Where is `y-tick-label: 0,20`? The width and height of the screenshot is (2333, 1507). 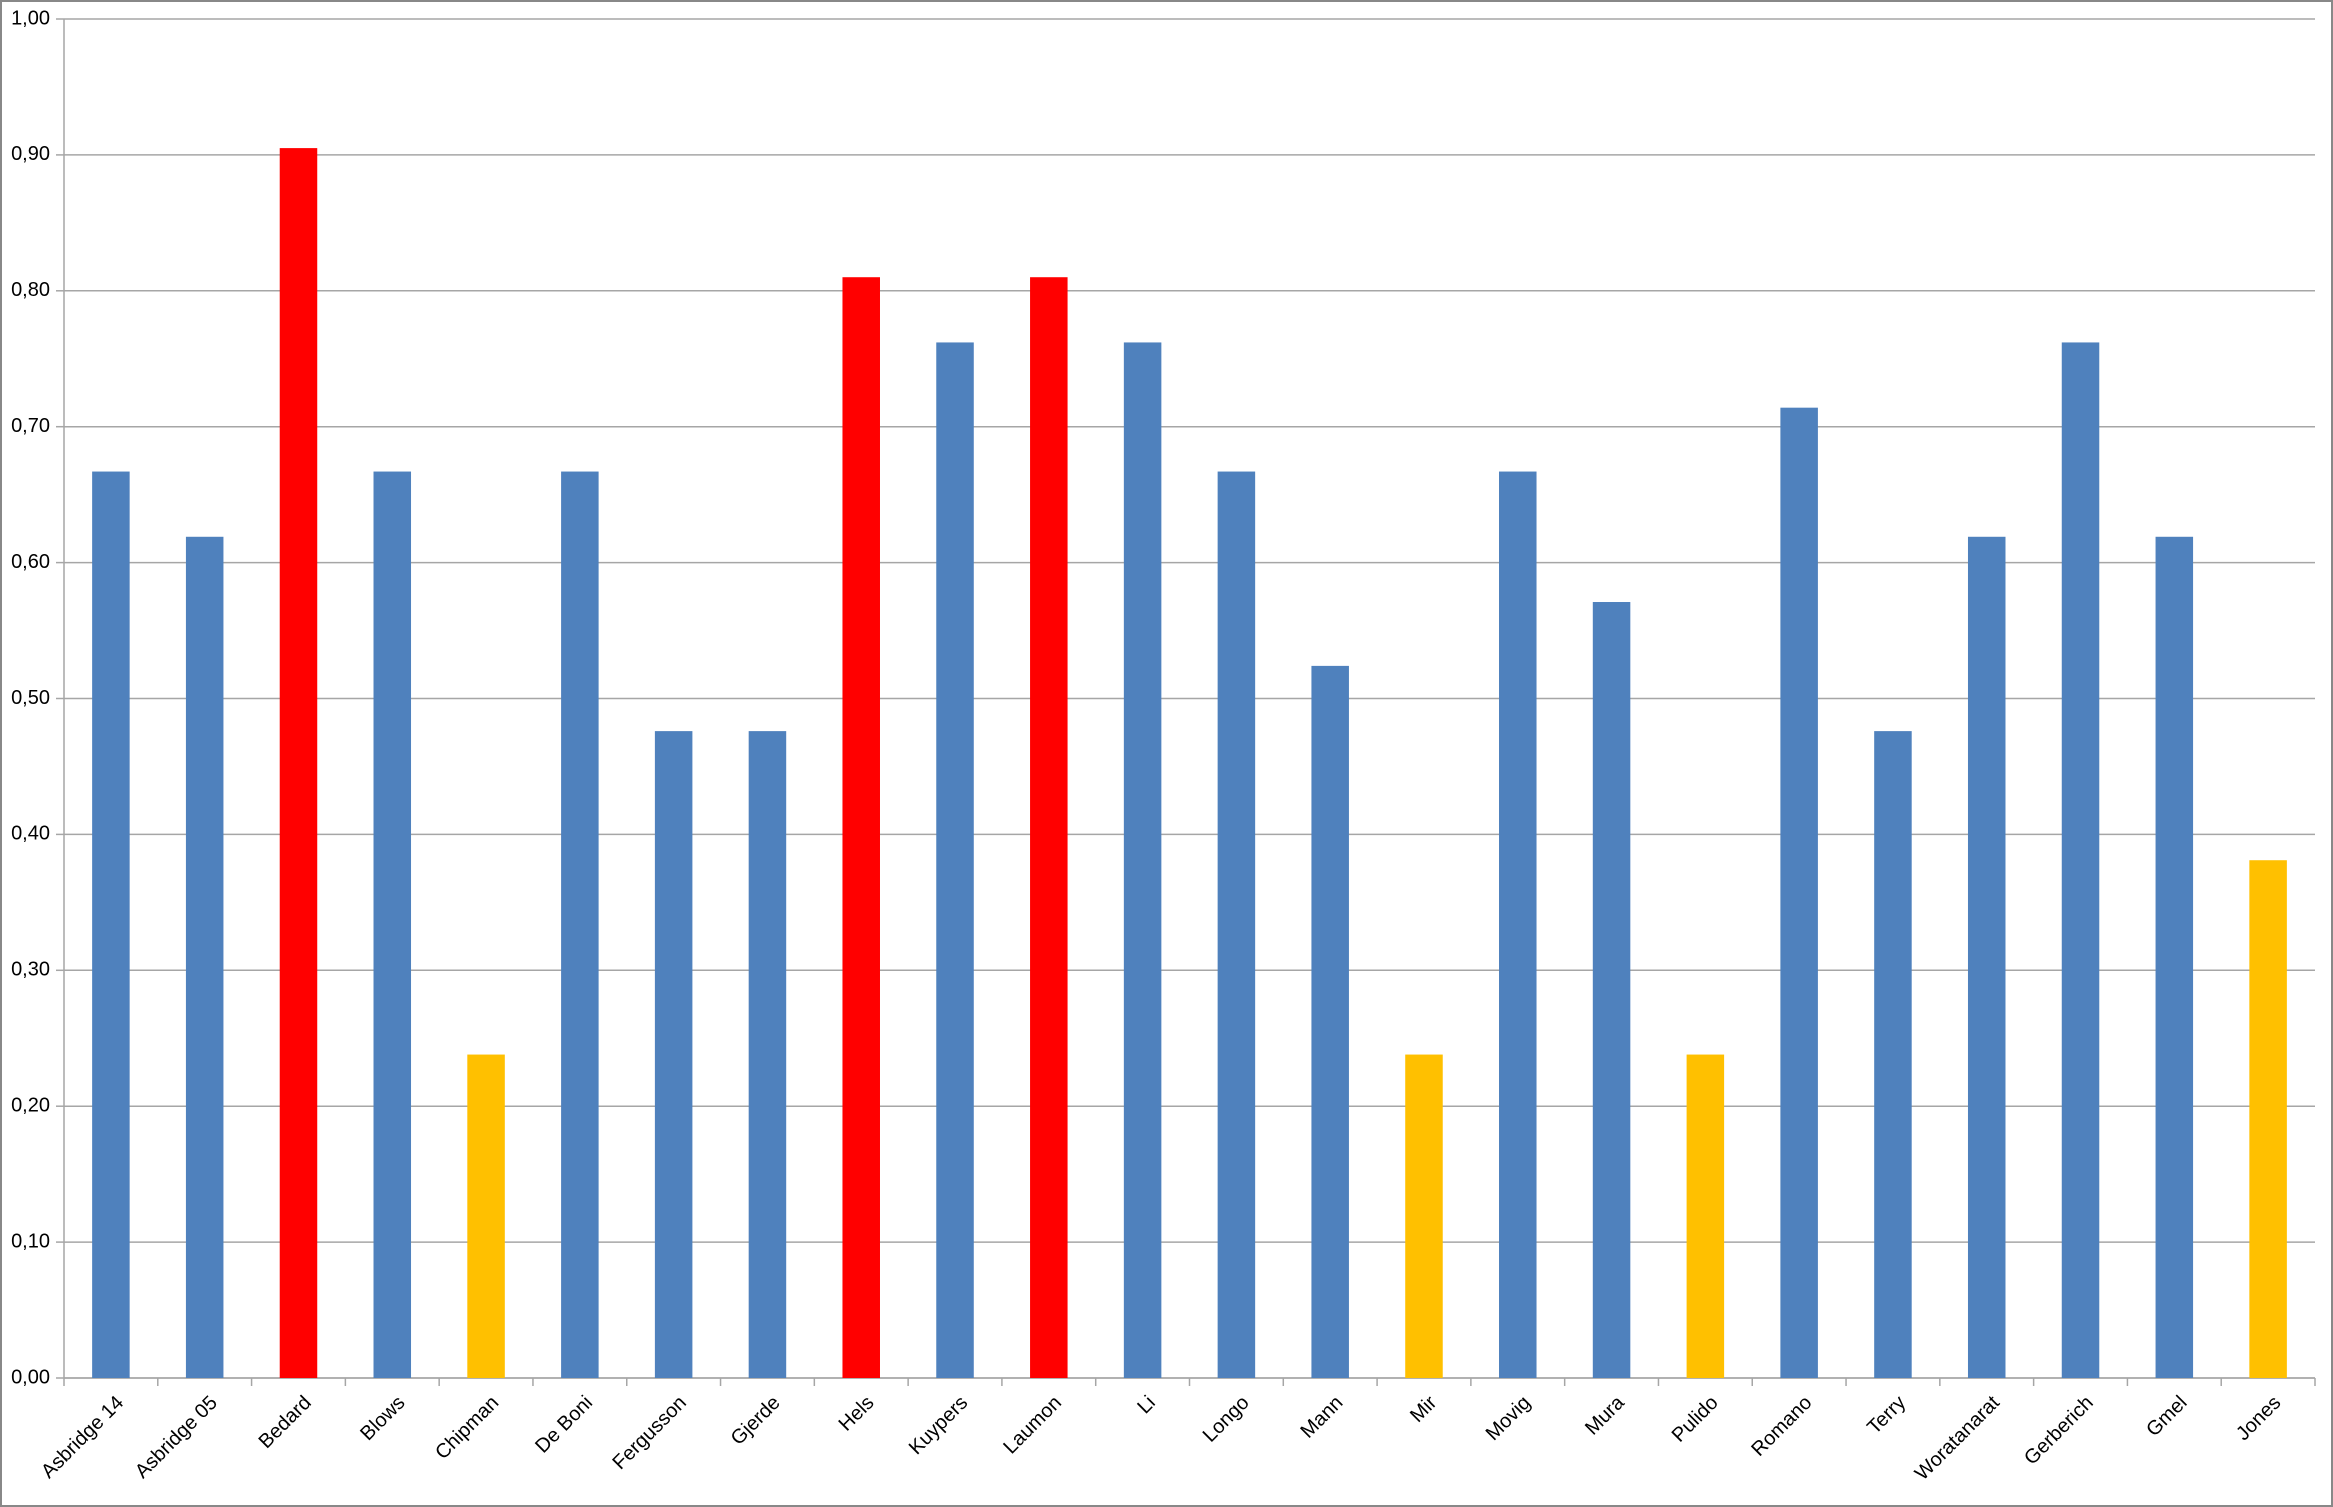 y-tick-label: 0,20 is located at coordinates (30, 1105).